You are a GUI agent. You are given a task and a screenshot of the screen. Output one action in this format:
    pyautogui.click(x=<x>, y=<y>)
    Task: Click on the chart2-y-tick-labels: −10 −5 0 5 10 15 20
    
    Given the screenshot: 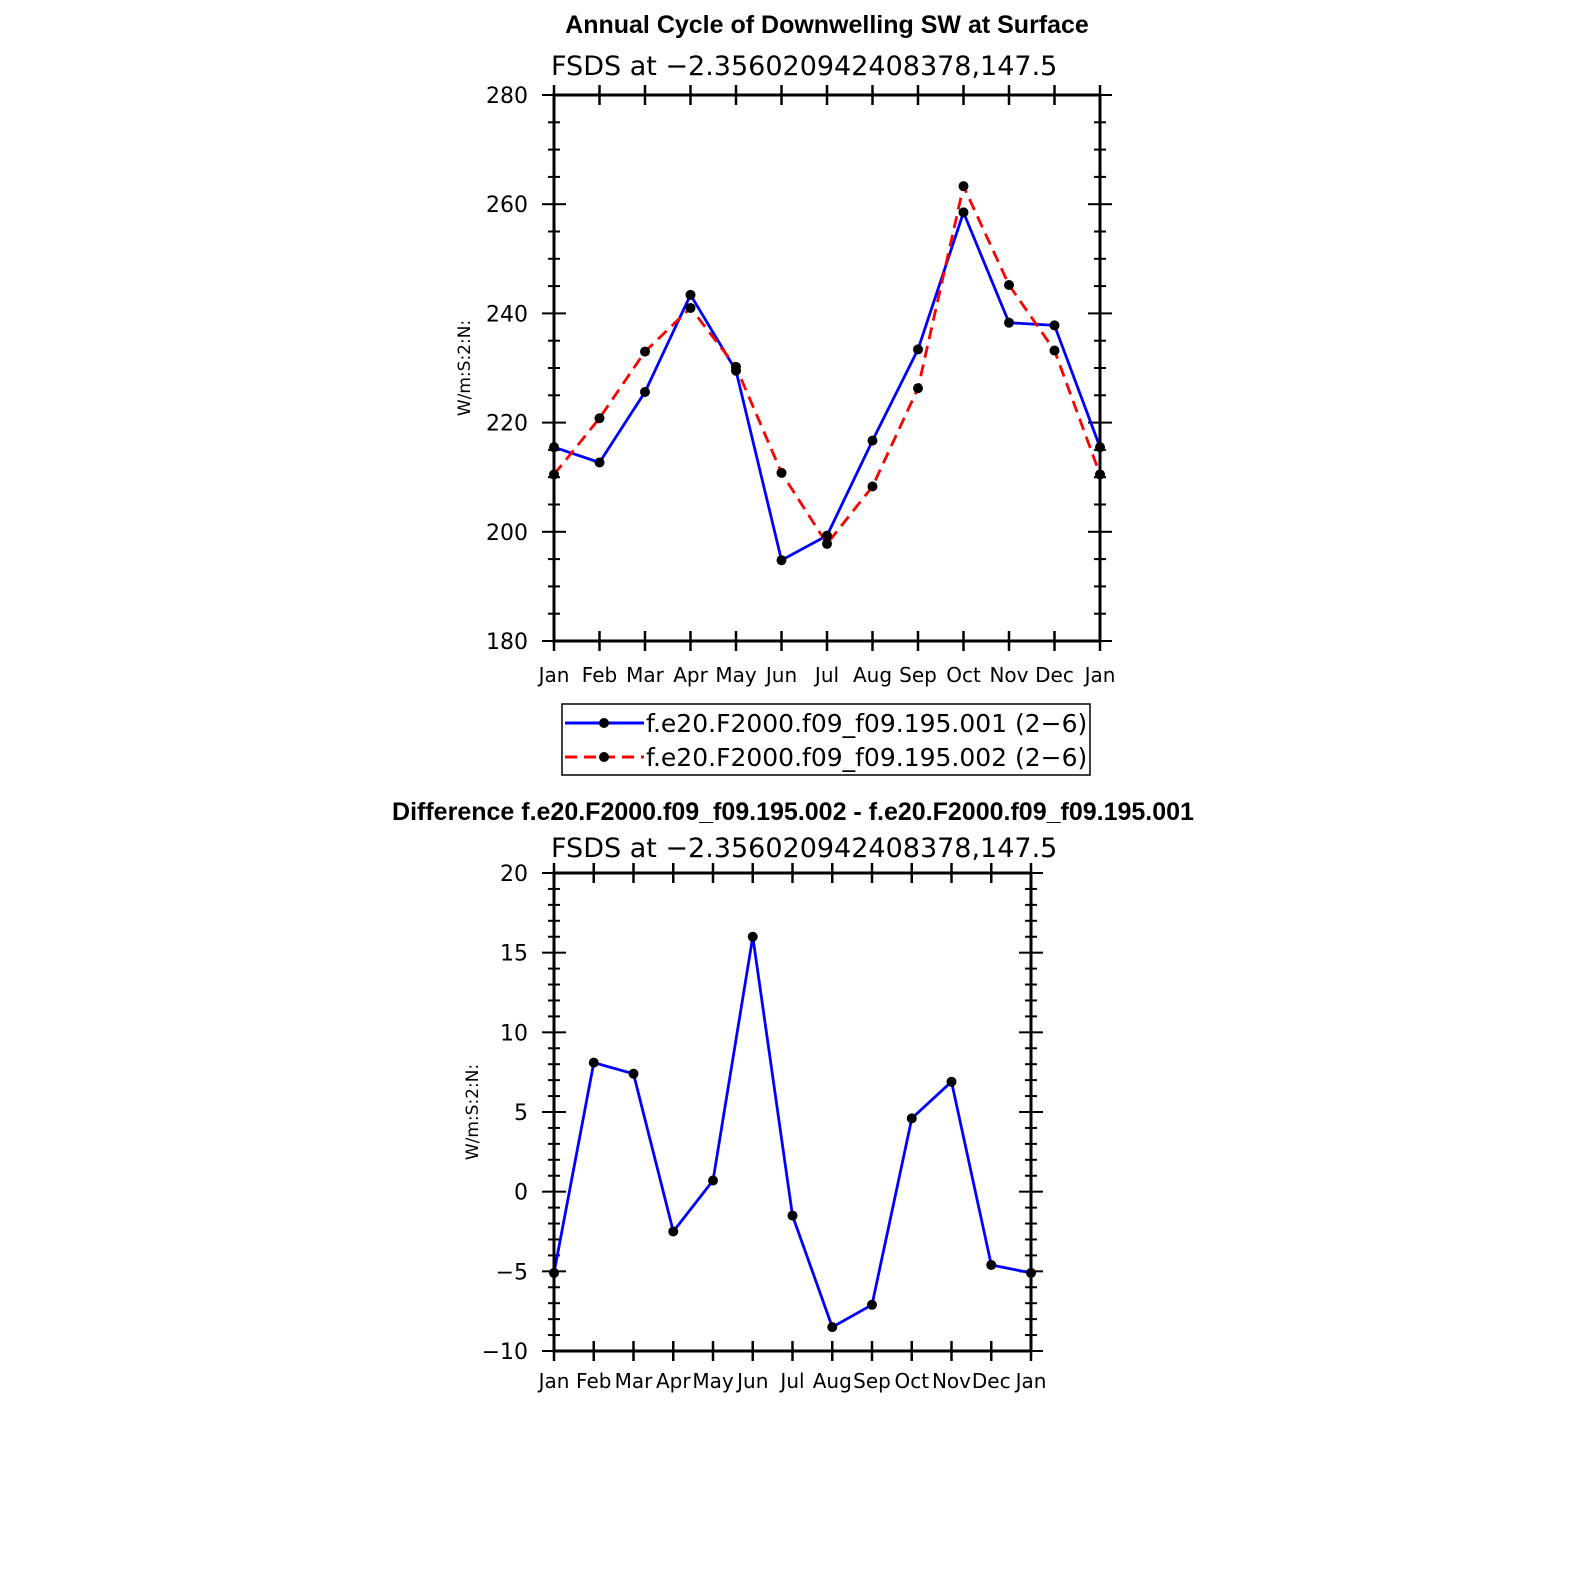 What is the action you would take?
    pyautogui.click(x=505, y=1113)
    